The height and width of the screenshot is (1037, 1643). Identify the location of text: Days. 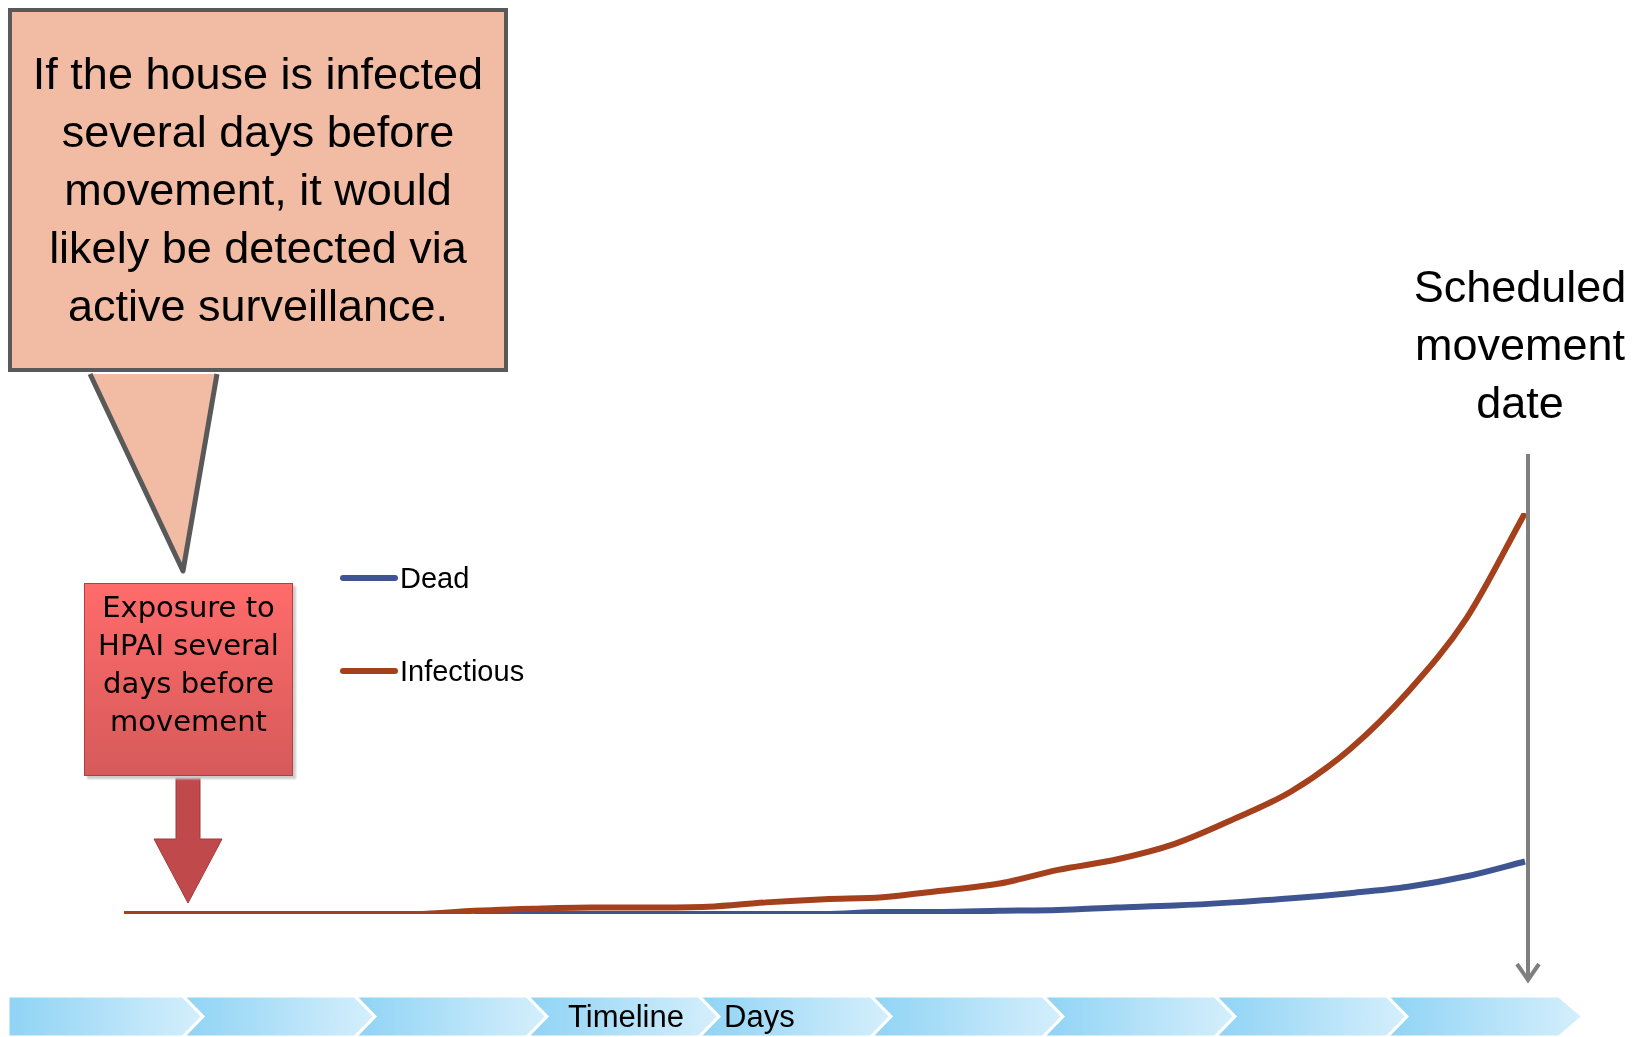
(759, 1017).